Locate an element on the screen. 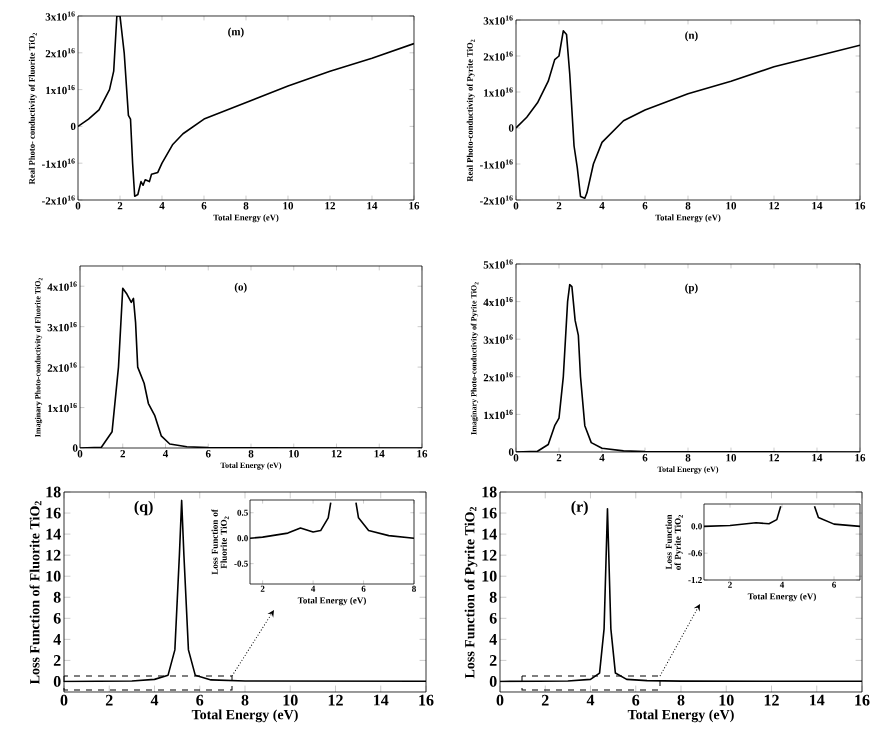  x-tick-label: 8 is located at coordinates (681, 700).